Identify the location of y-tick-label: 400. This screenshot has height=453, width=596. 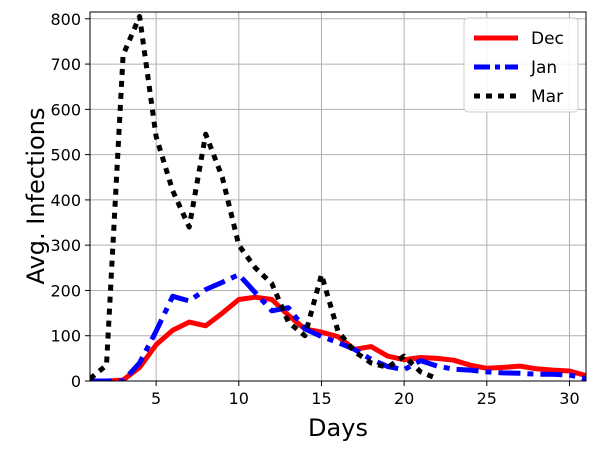
(65, 200).